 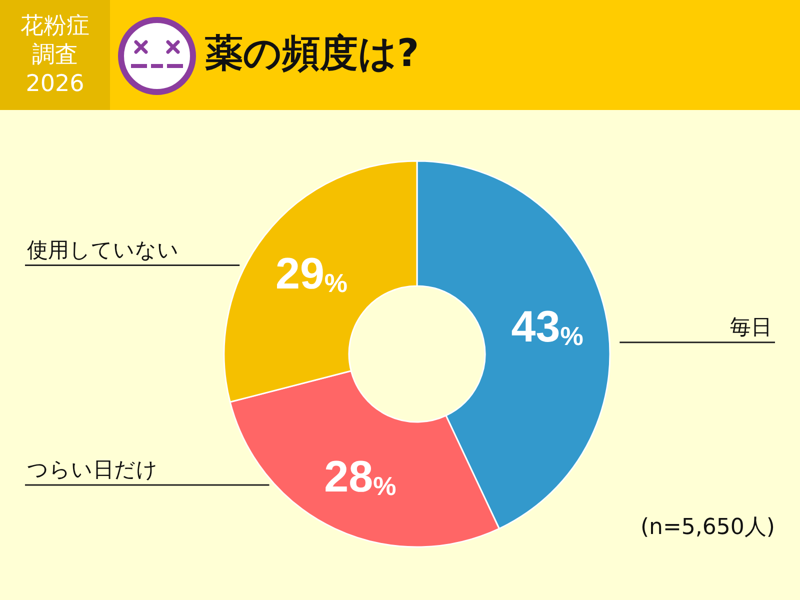 I want to click on slice-label: 毎日, so click(x=751, y=326).